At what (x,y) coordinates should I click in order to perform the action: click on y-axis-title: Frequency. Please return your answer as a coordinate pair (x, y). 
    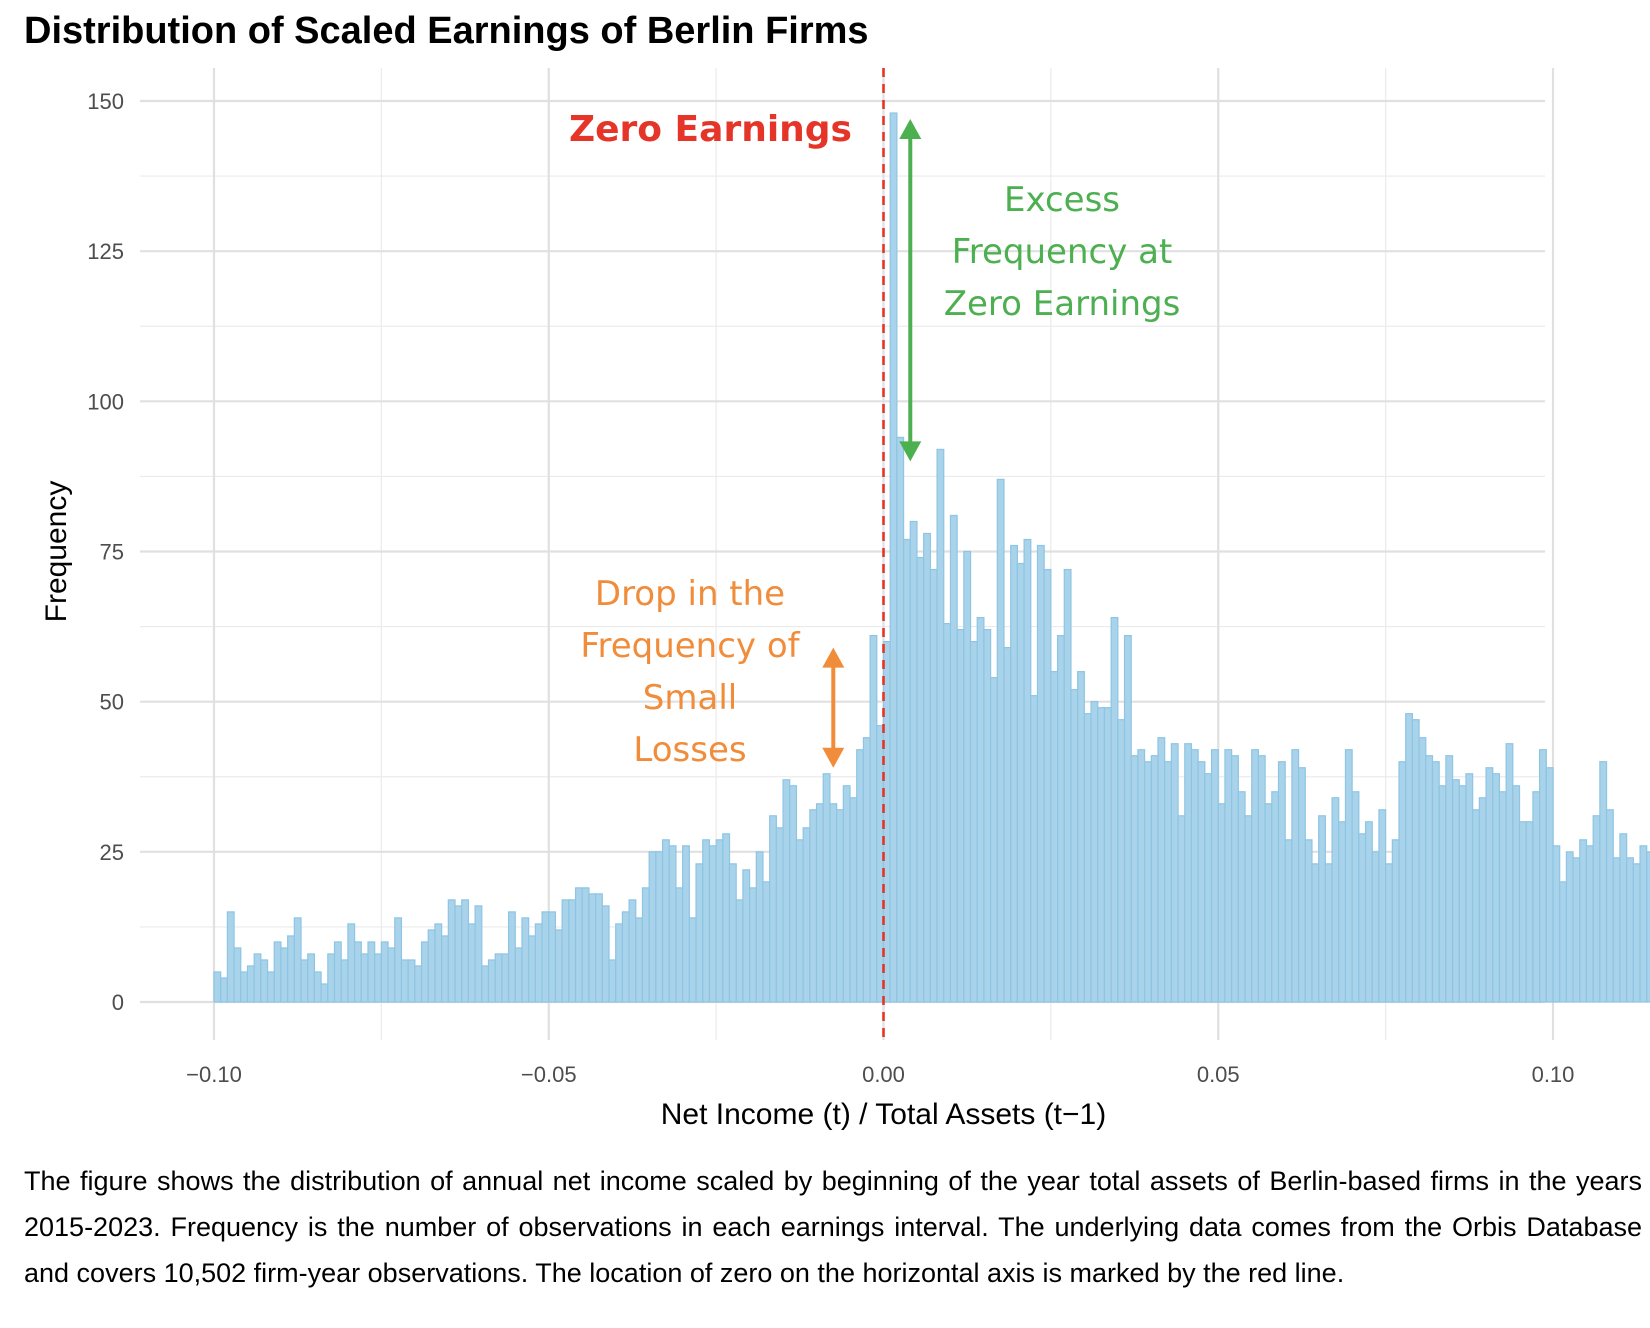
    Looking at the image, I should click on (56, 552).